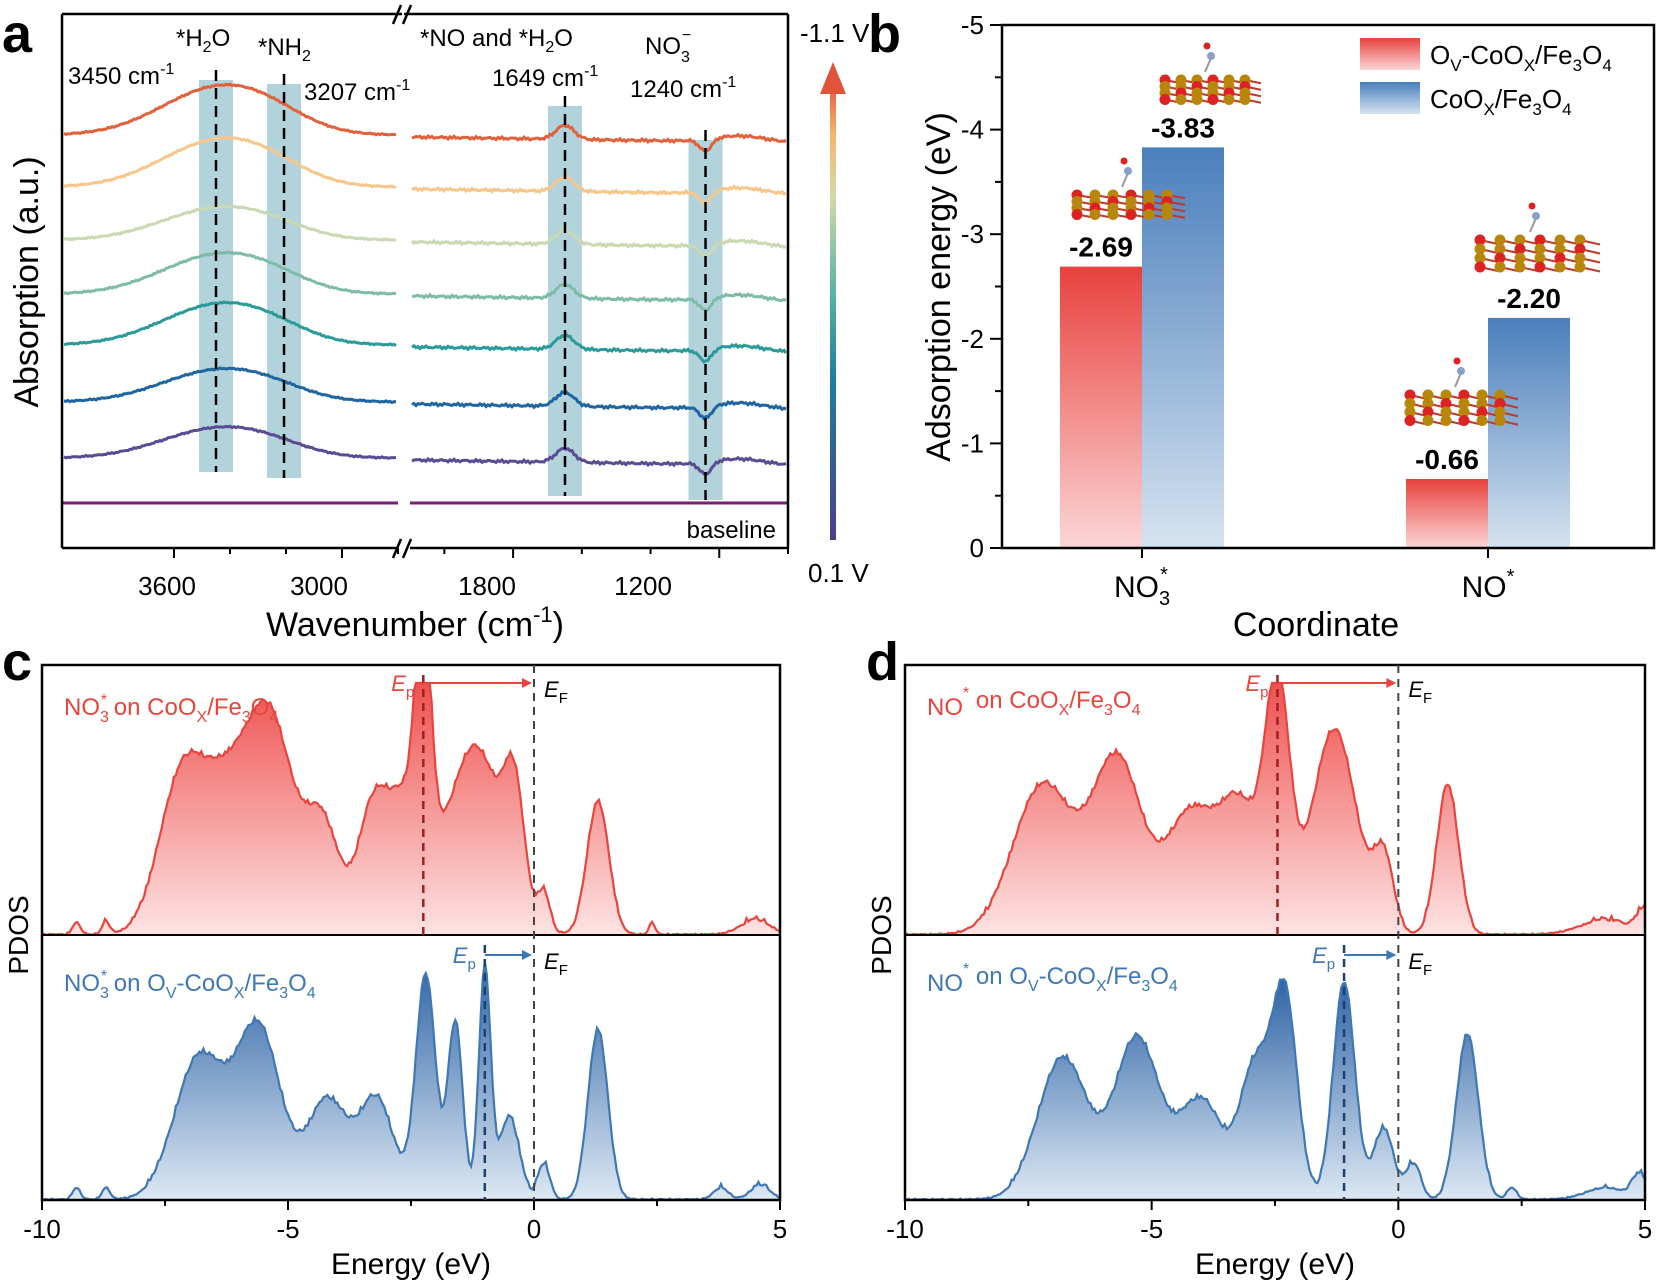  Describe the element at coordinates (981, 286) in the screenshot. I see `y-ticks-b: 0 -1 -2 -3 -4 -5` at that location.